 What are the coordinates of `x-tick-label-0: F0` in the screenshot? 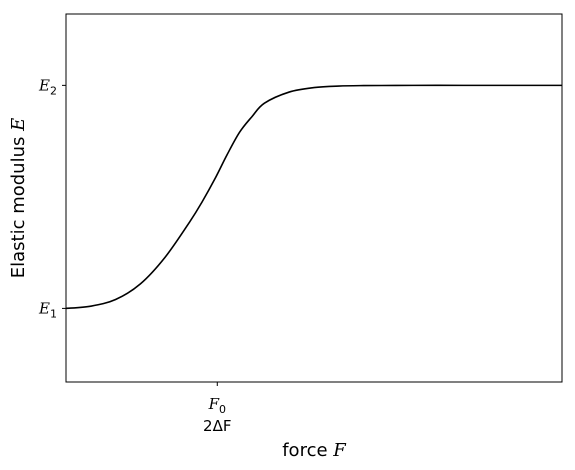 It's located at (217, 405).